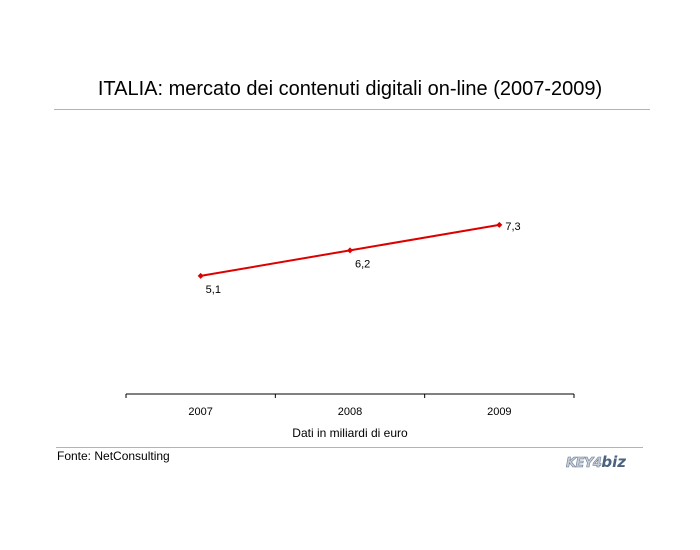 This screenshot has height=550, width=700. What do you see at coordinates (213, 290) in the screenshot?
I see `data-label: 5,1` at bounding box center [213, 290].